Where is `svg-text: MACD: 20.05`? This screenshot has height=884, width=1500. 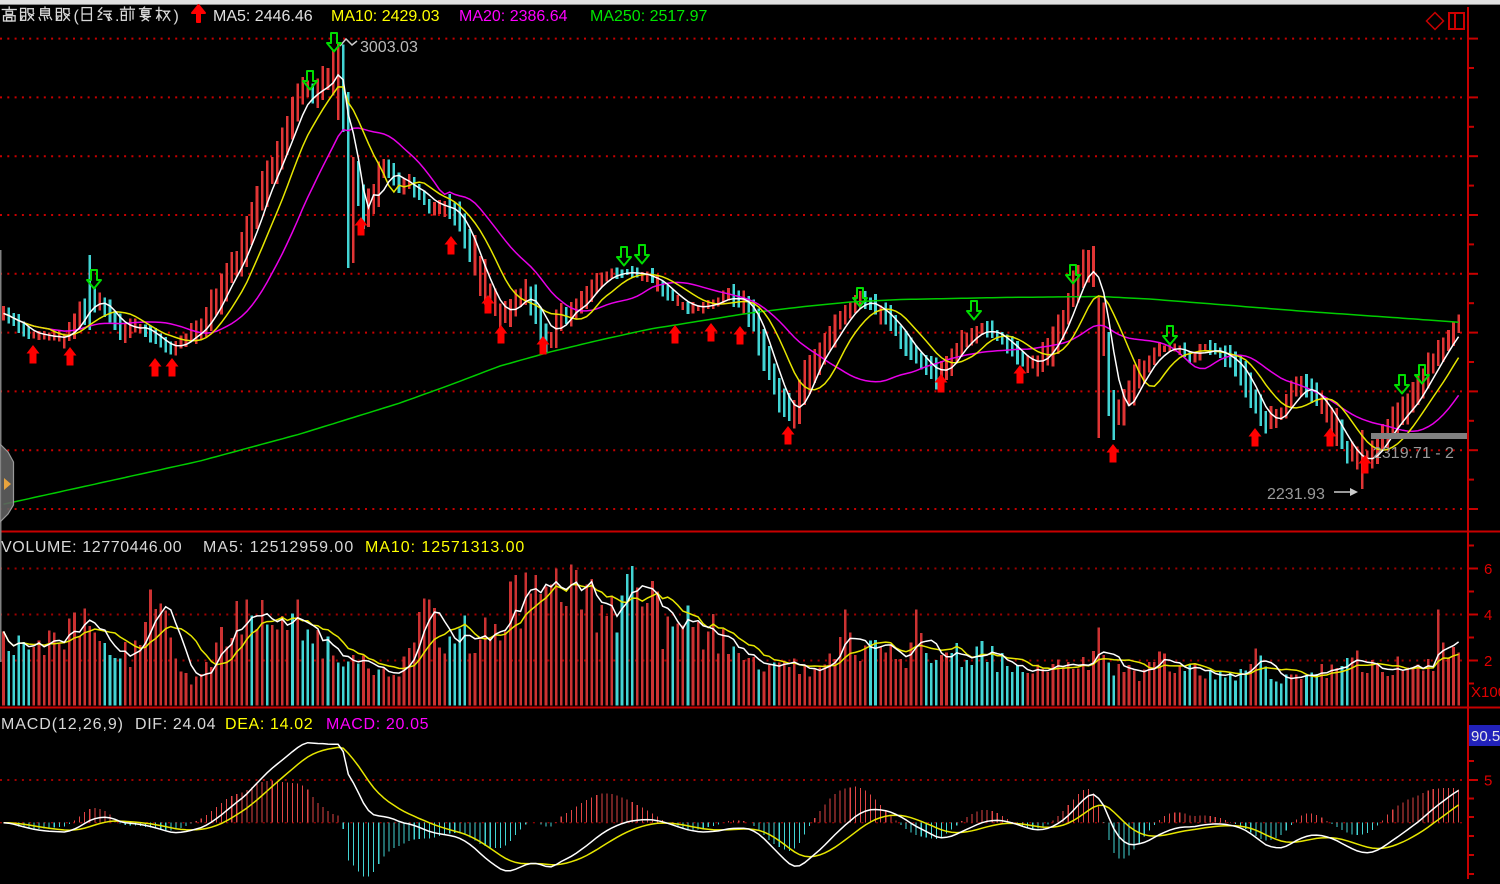
svg-text: MACD: 20.05 is located at coordinates (377, 724).